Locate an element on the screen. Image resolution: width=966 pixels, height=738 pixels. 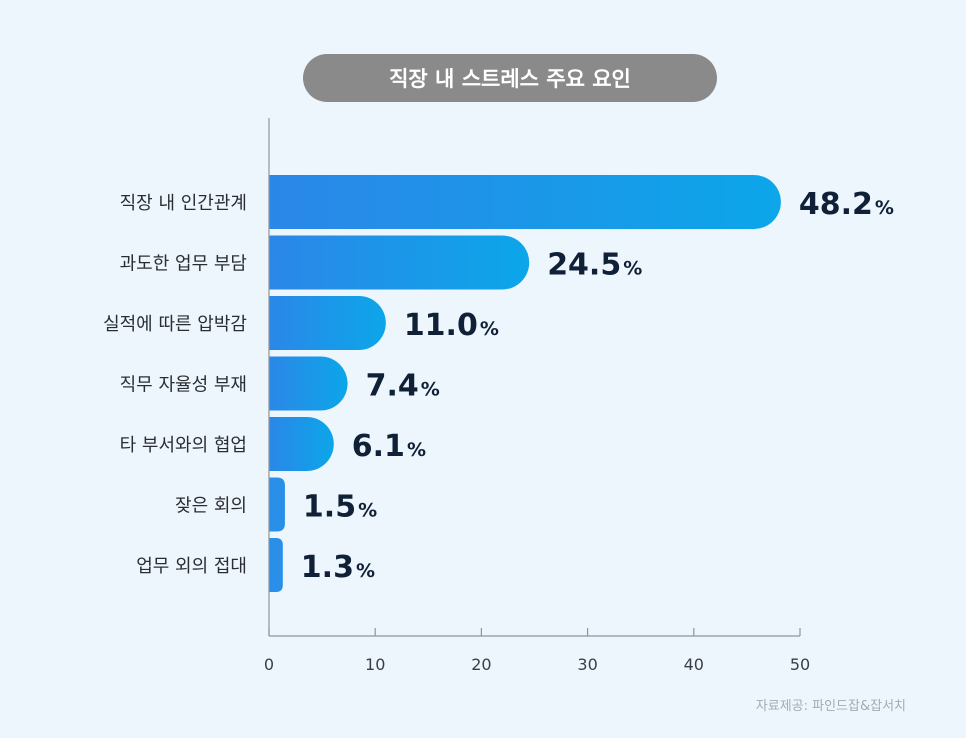
x-tick-label-20: 20 is located at coordinates (481, 664).